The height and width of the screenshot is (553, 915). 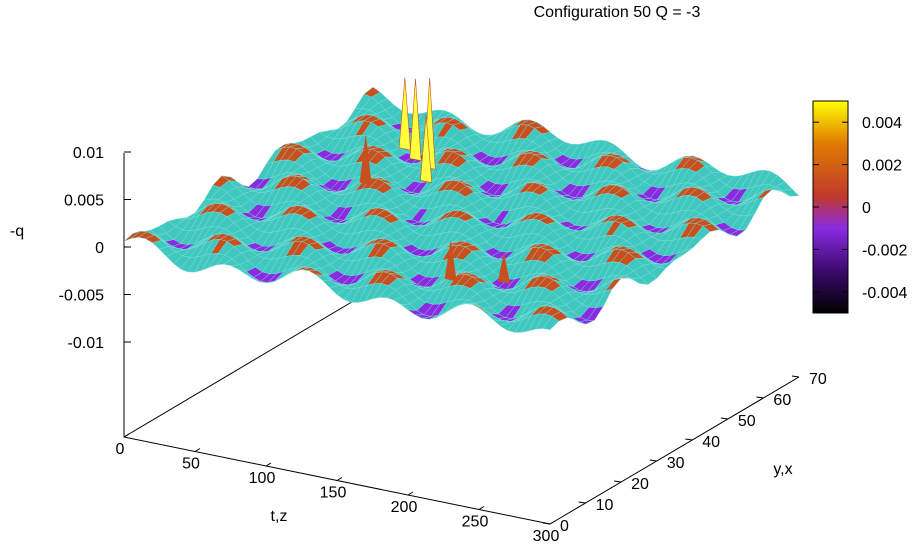 I want to click on z-axis-label: -q, so click(x=17, y=231).